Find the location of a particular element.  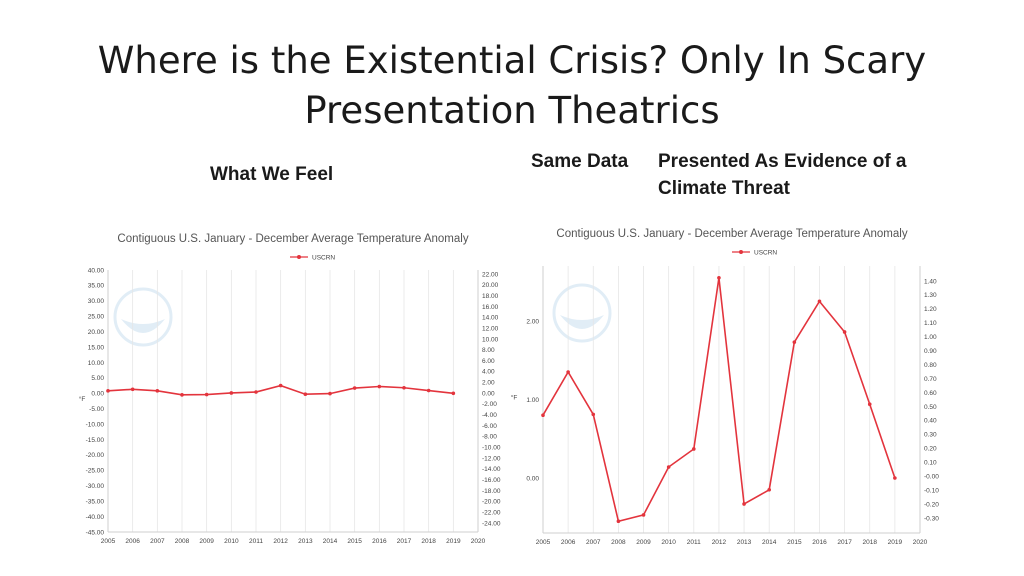

x-tick-label: 2006 is located at coordinates (568, 542).